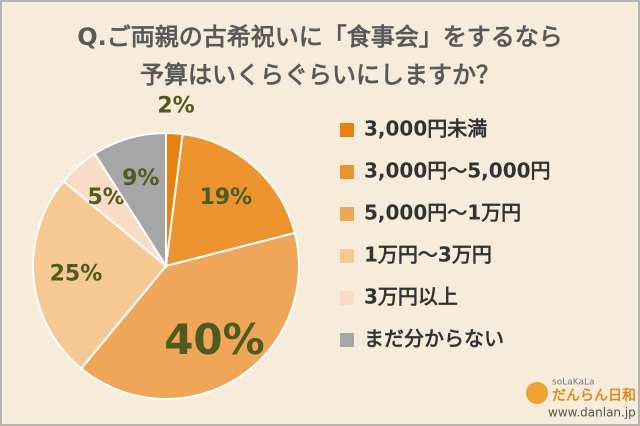 The width and height of the screenshot is (640, 426). Describe the element at coordinates (76, 274) in the screenshot. I see `data-label: 25%` at that location.